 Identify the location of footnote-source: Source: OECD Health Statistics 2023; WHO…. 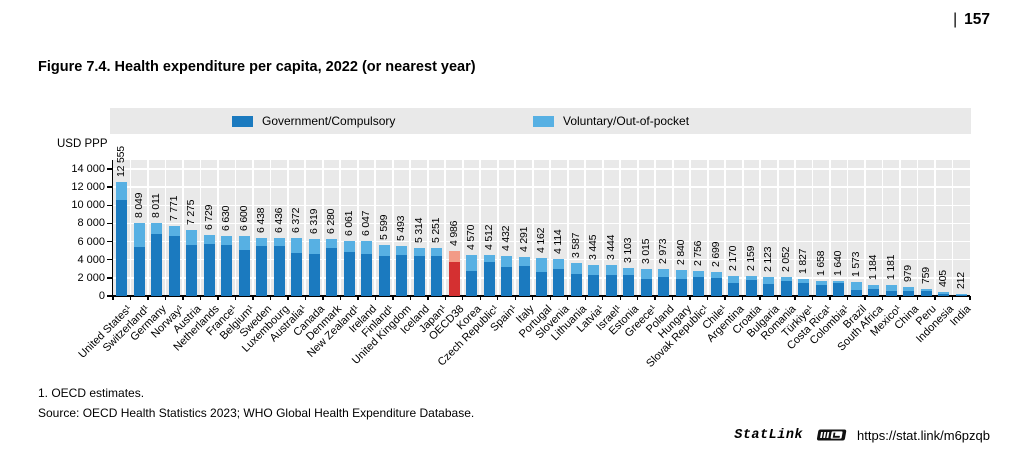
(256, 413).